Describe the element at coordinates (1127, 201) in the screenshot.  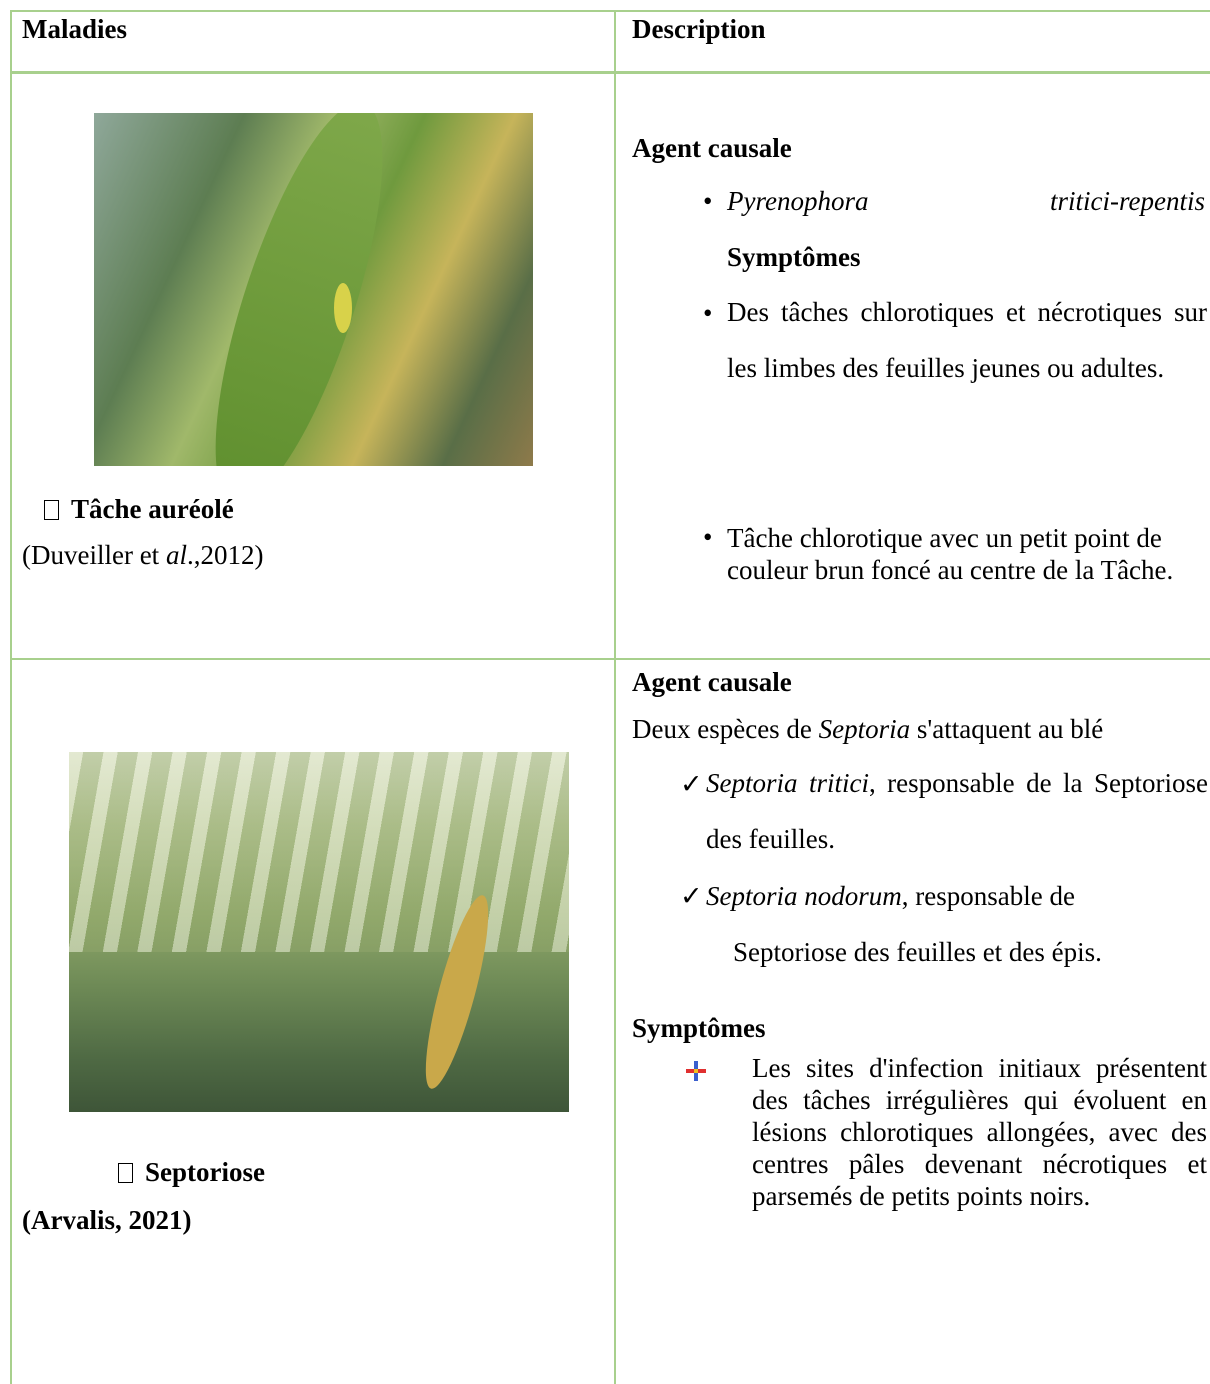
I see `text: tritici-repentis` at that location.